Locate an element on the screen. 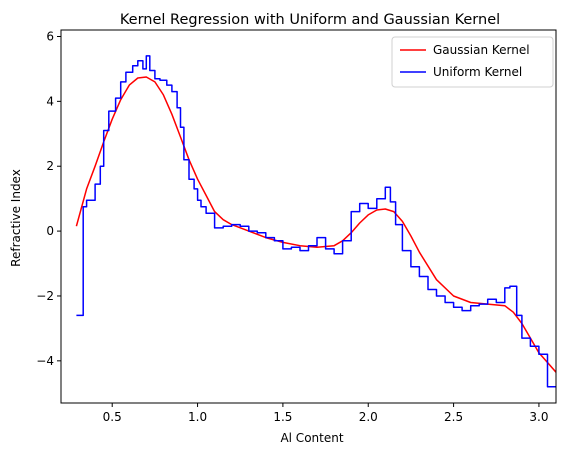  legend-label: Gaussian Kernel is located at coordinates (481, 50).